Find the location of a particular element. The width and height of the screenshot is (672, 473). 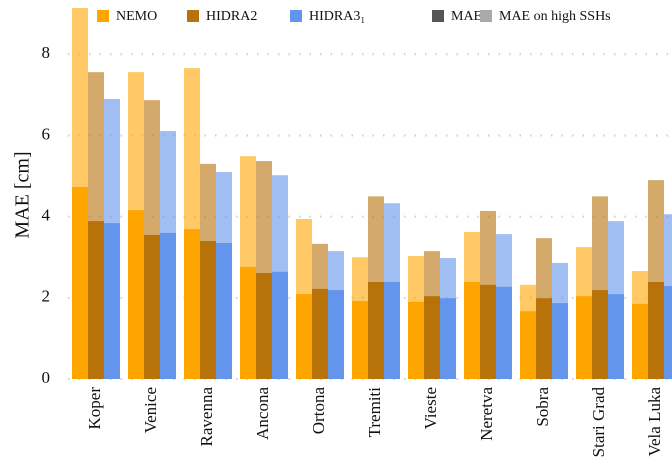

x-tick-label: Vieste is located at coordinates (430, 408).